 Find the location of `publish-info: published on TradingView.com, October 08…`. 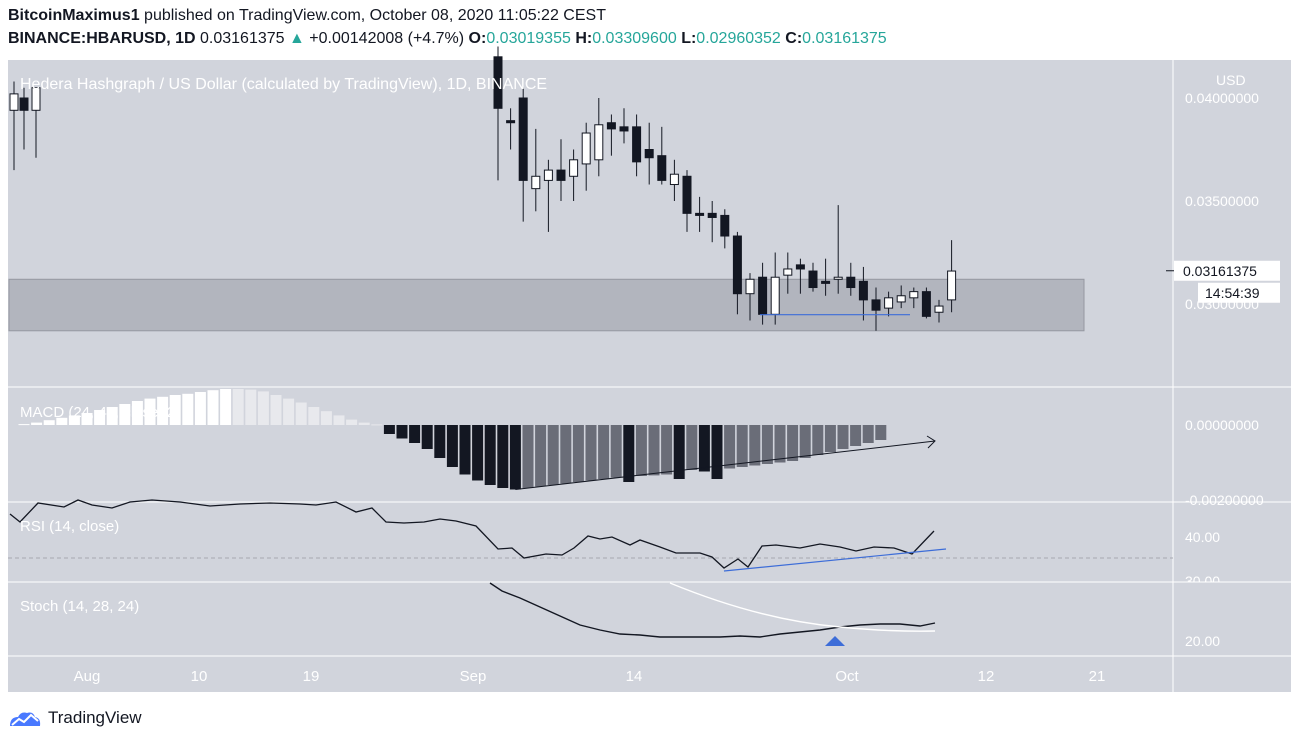

publish-info: published on TradingView.com, October 08… is located at coordinates (375, 15).